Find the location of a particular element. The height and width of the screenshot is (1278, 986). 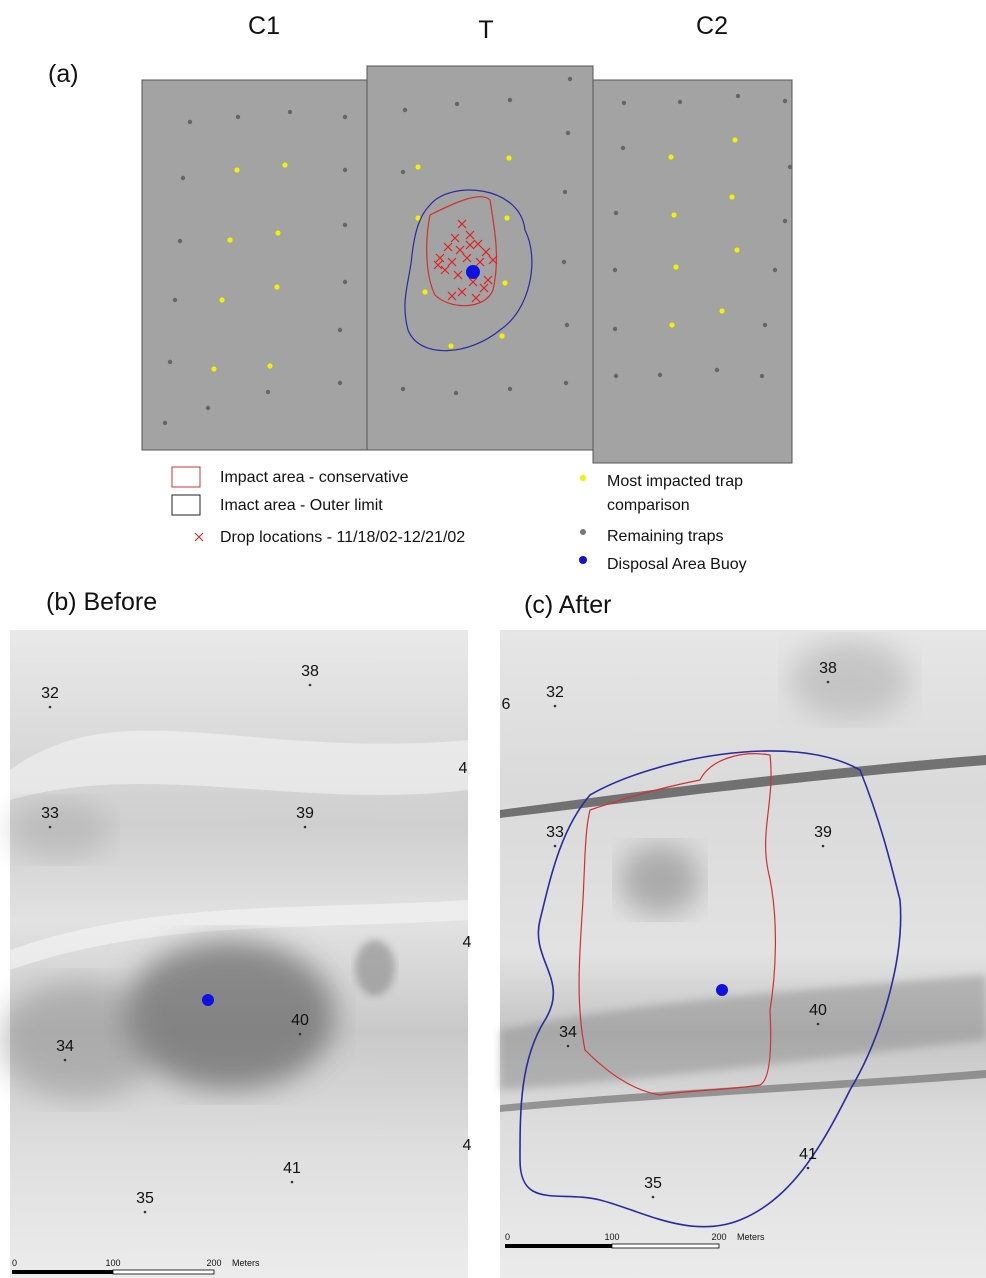

panel-label: (a) is located at coordinates (63, 74).